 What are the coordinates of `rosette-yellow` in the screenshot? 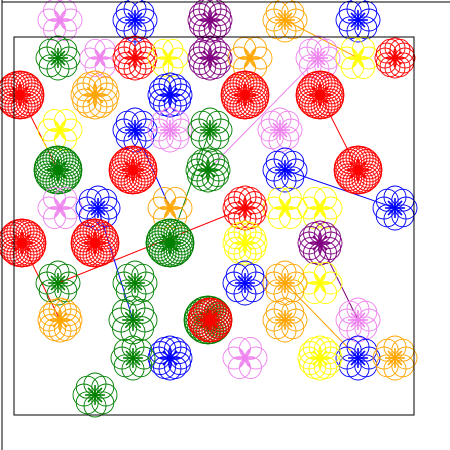 It's located at (285, 208).